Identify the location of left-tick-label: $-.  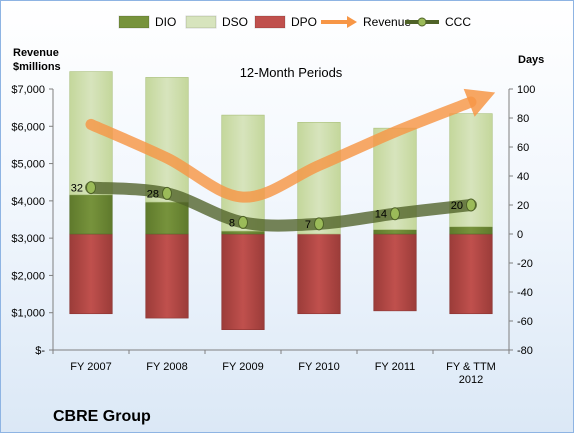
(40, 351).